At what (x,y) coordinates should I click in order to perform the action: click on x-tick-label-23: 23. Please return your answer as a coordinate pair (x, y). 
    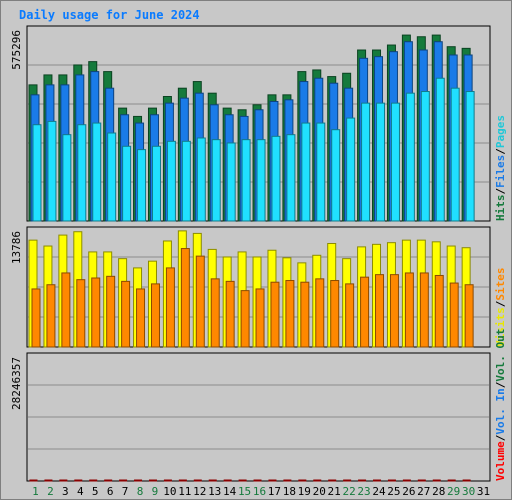
    Looking at the image, I should click on (363, 491).